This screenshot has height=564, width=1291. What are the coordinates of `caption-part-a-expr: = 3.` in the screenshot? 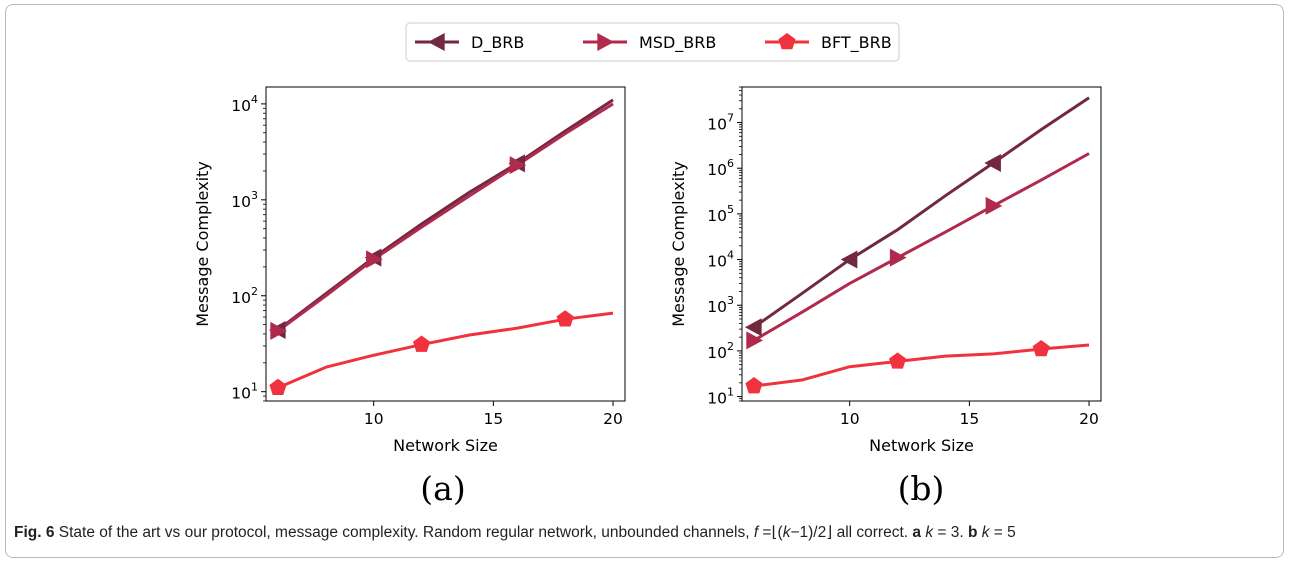 It's located at (950, 532).